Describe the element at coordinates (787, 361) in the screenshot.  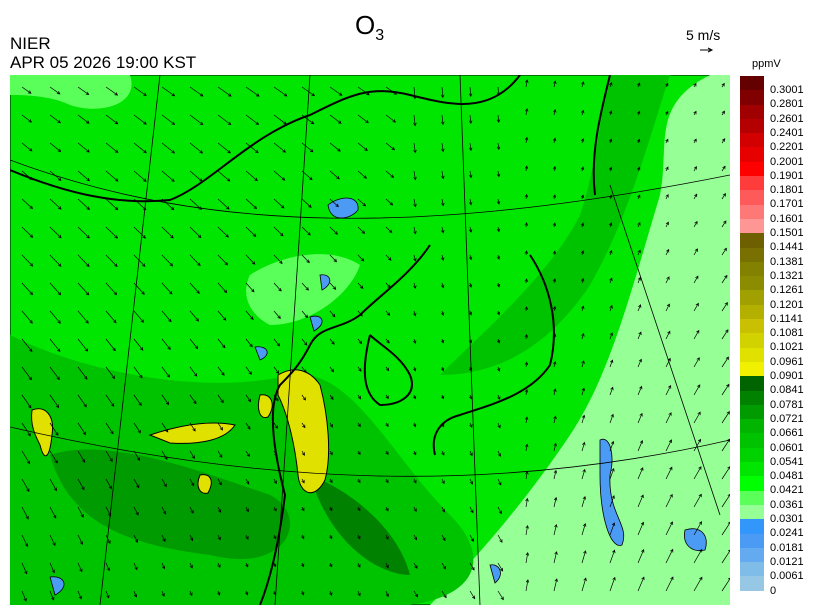
I see `colorbar-label: 0.0961` at that location.